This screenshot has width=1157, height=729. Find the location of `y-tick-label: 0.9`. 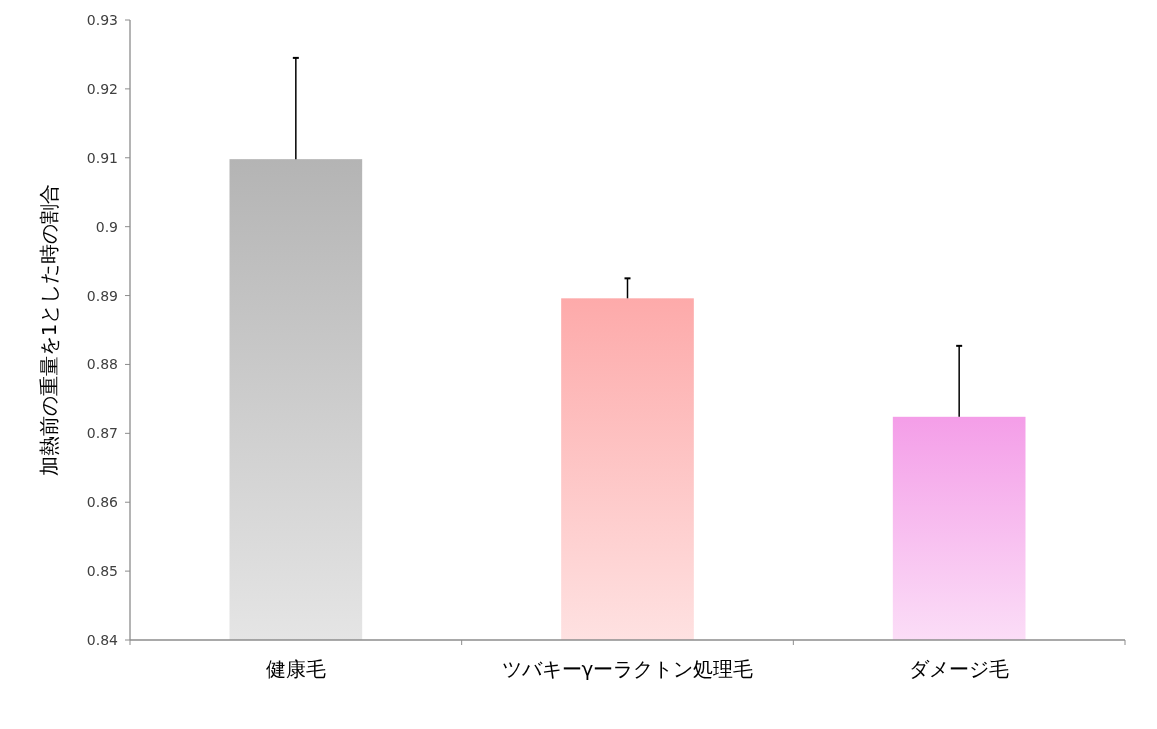

y-tick-label: 0.9 is located at coordinates (106, 226).